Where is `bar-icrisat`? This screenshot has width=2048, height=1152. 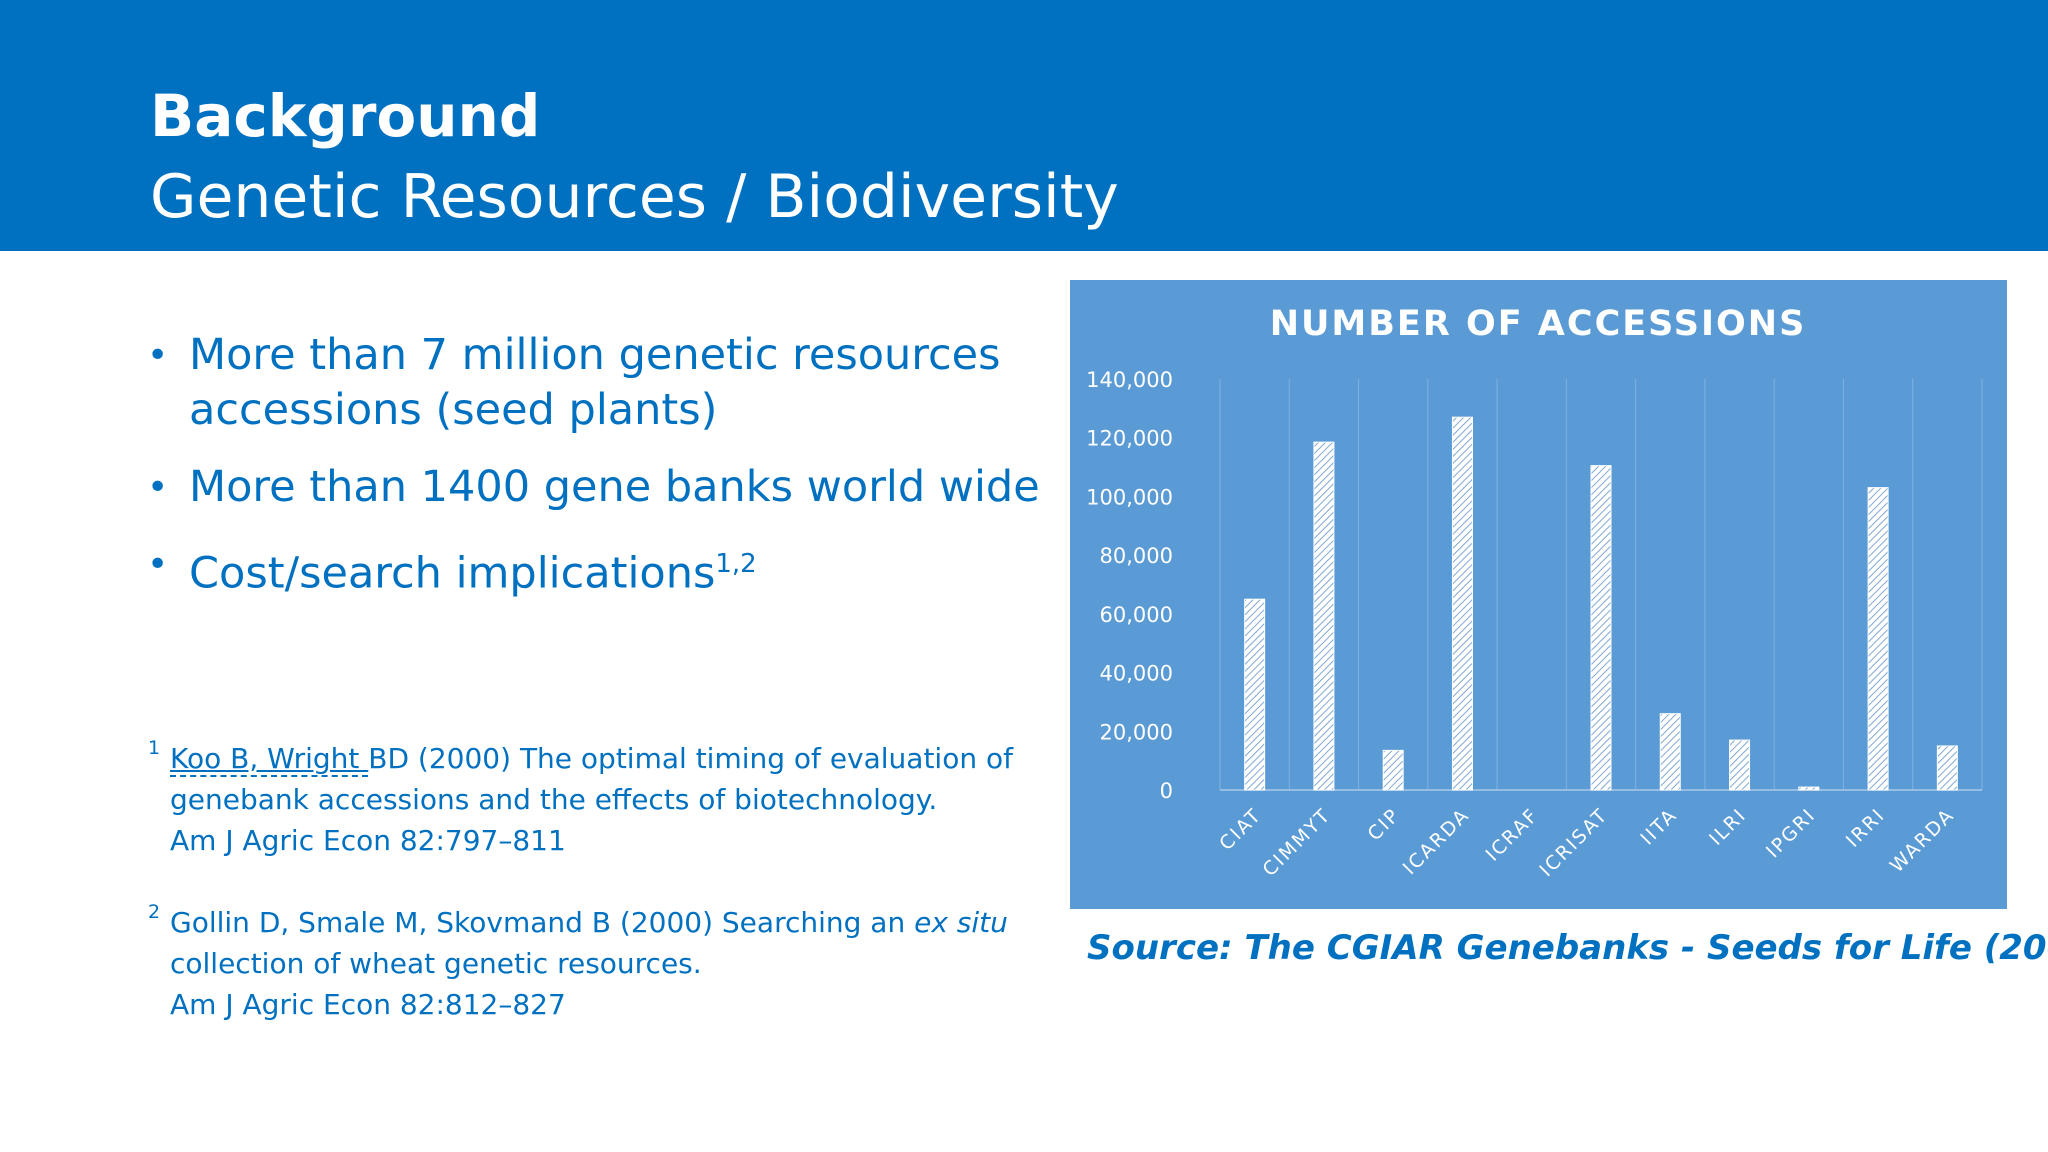
bar-icrisat is located at coordinates (1601, 628).